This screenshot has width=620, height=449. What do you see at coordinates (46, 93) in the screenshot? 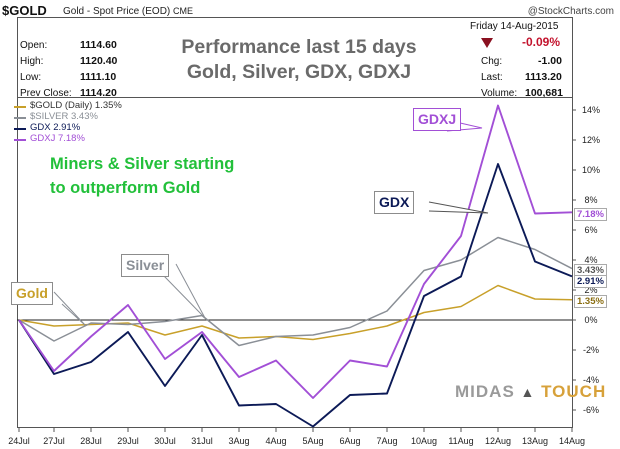
I see `stat-prevclose-label: Prev Close:` at bounding box center [46, 93].